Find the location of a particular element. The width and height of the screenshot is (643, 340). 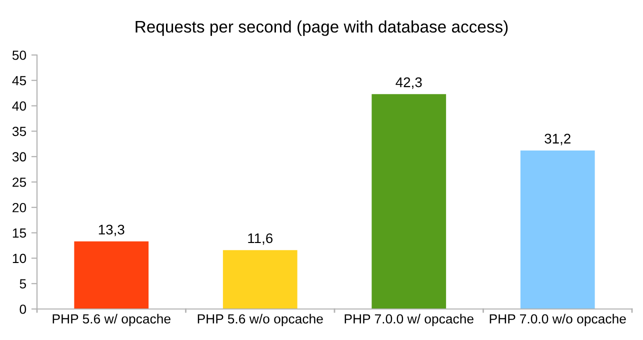

y-tick-label: 0 is located at coordinates (23, 309).